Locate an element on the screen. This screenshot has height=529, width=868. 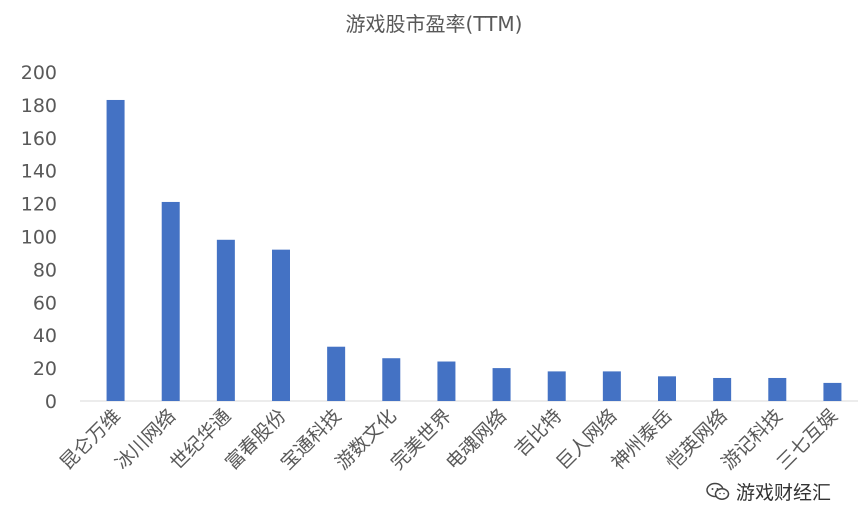
y-tick-label: 80 is located at coordinates (45, 270).